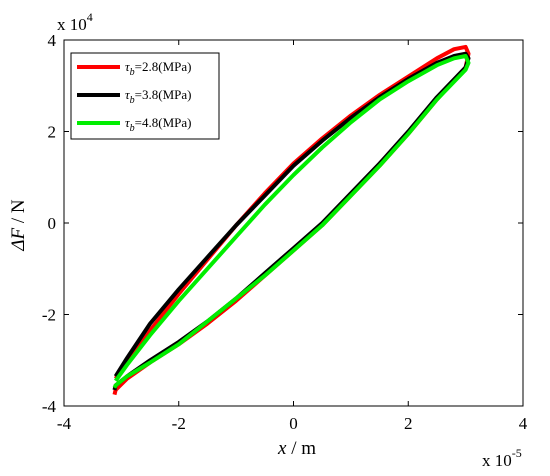  What do you see at coordinates (408, 423) in the screenshot?
I see `x-tick-label: 2` at bounding box center [408, 423].